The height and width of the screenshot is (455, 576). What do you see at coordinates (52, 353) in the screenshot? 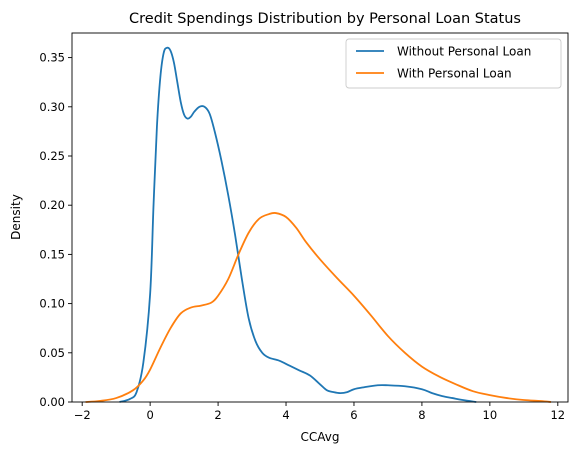
I see `y-tick-label: 0.05` at bounding box center [52, 353].